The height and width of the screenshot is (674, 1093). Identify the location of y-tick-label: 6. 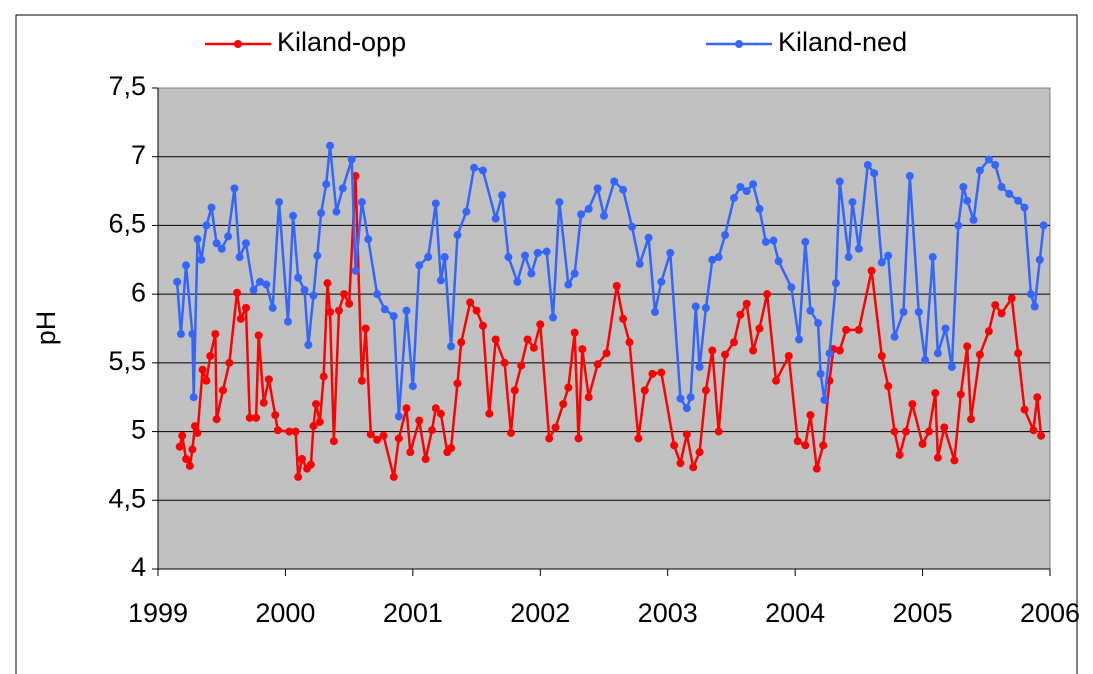
(138, 292).